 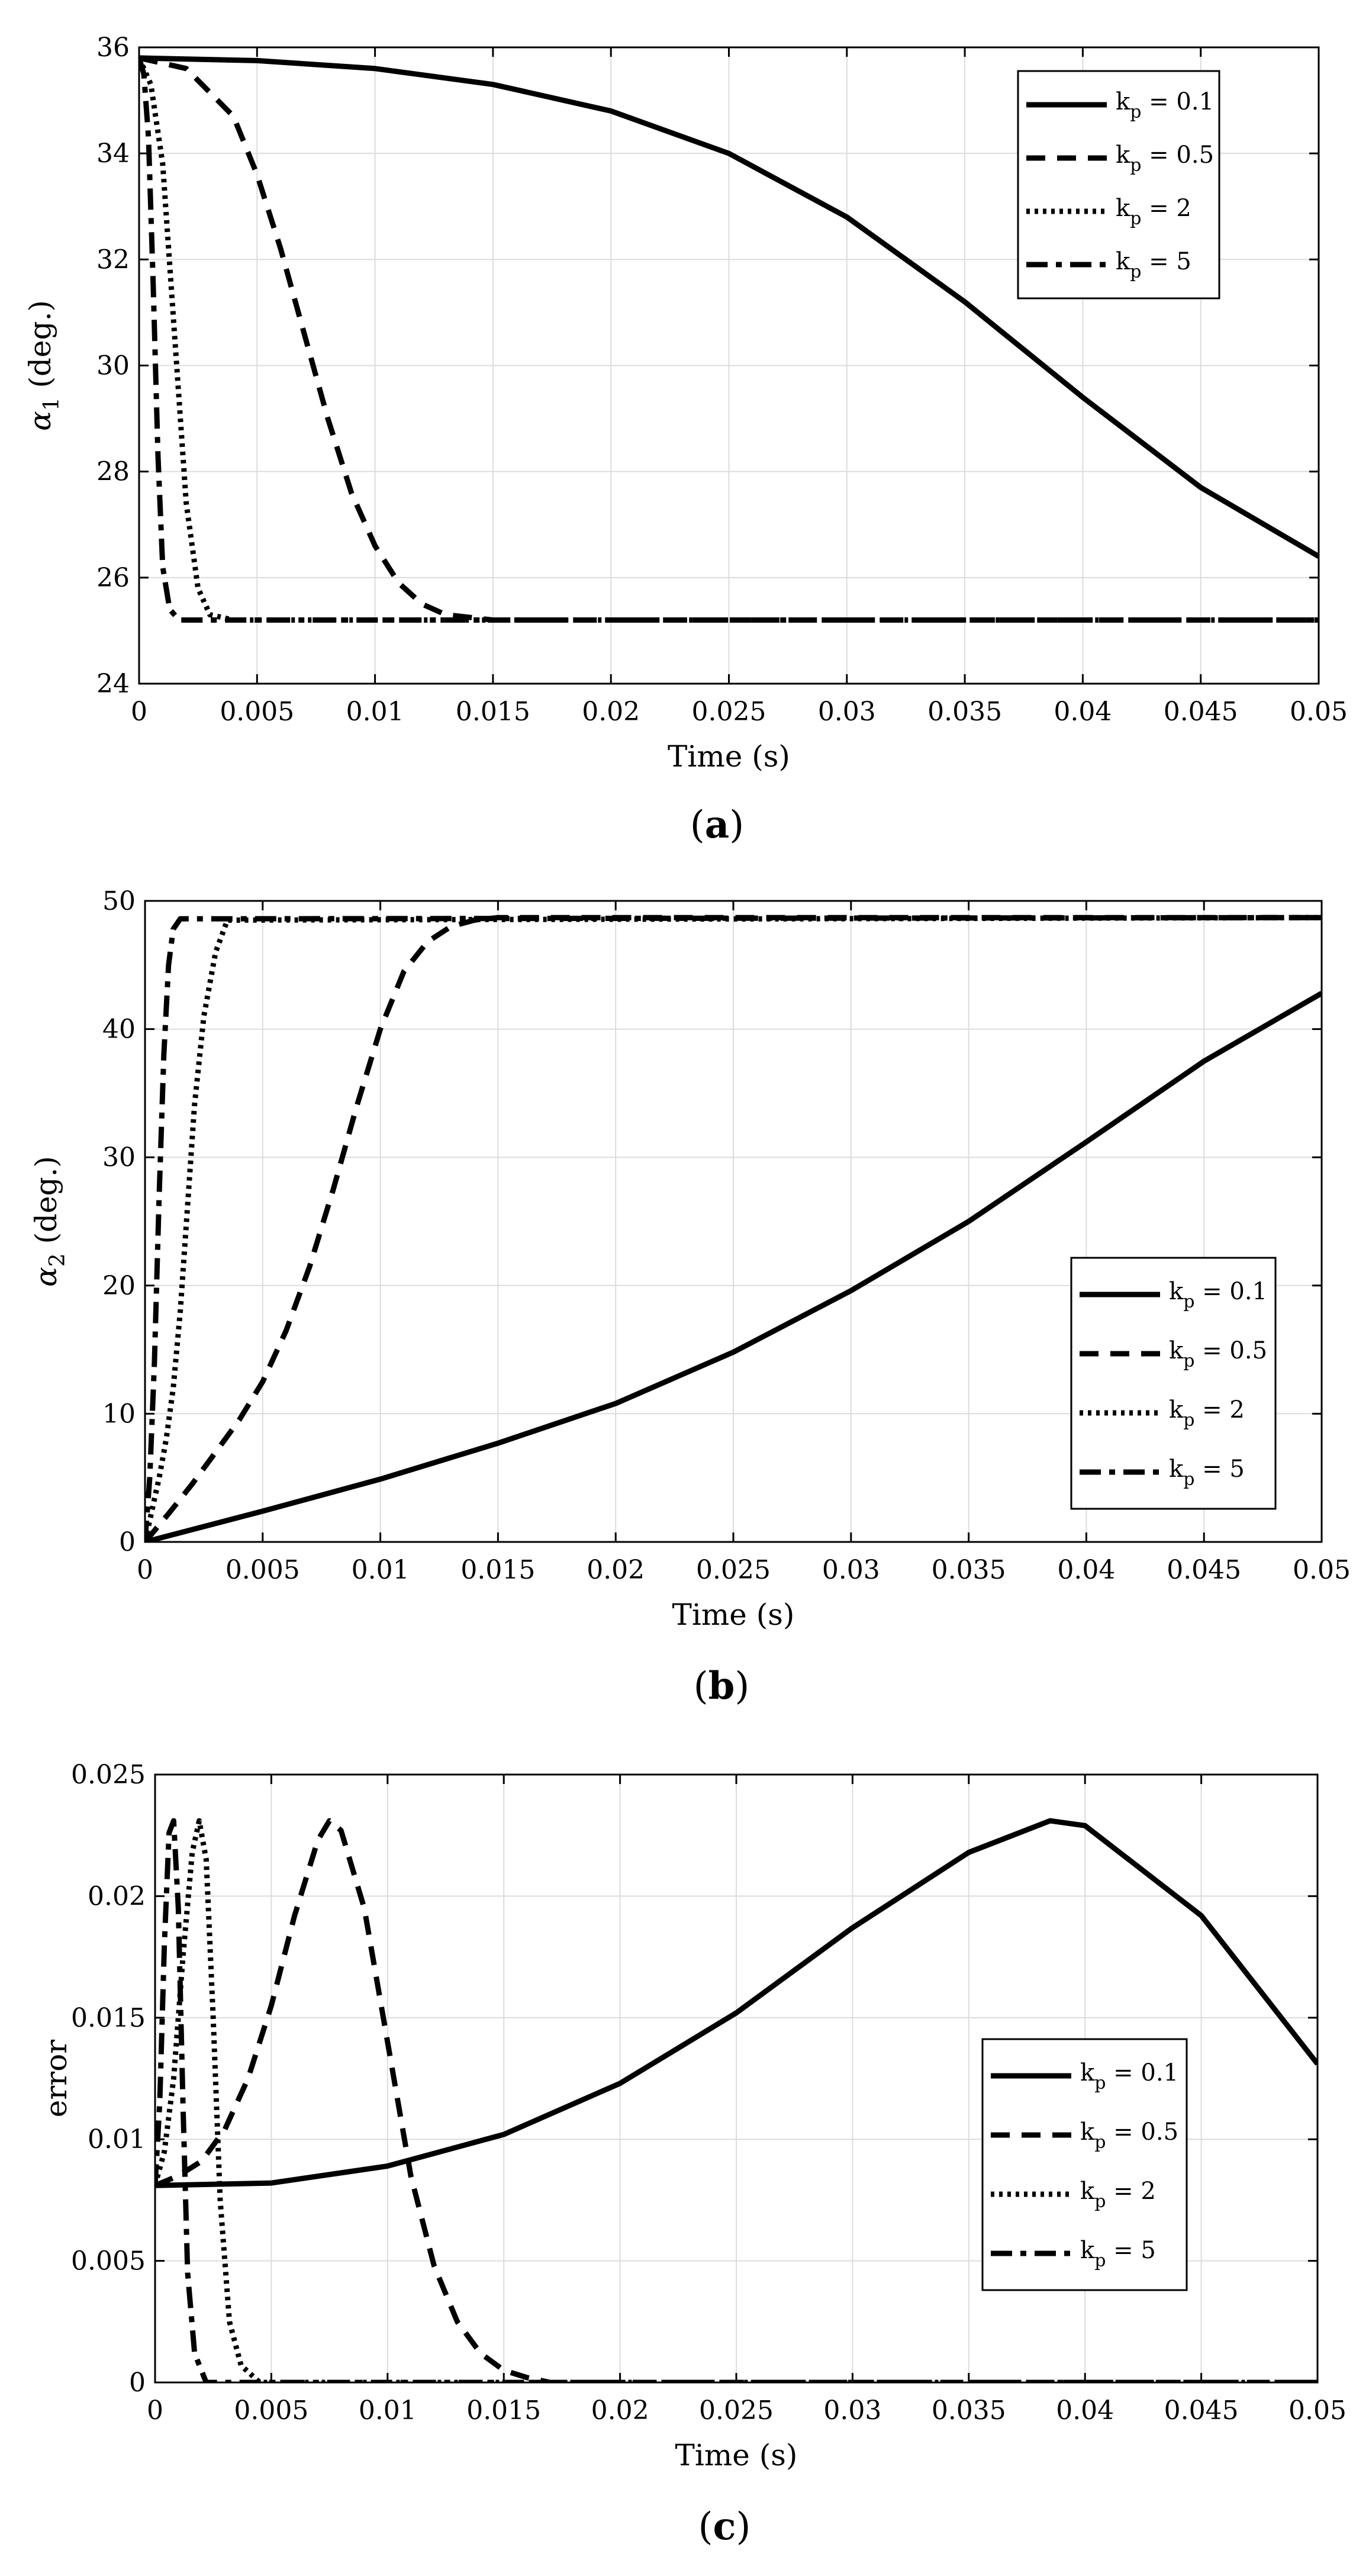 I want to click on panel-caption-letter: c, so click(x=724, y=2526).